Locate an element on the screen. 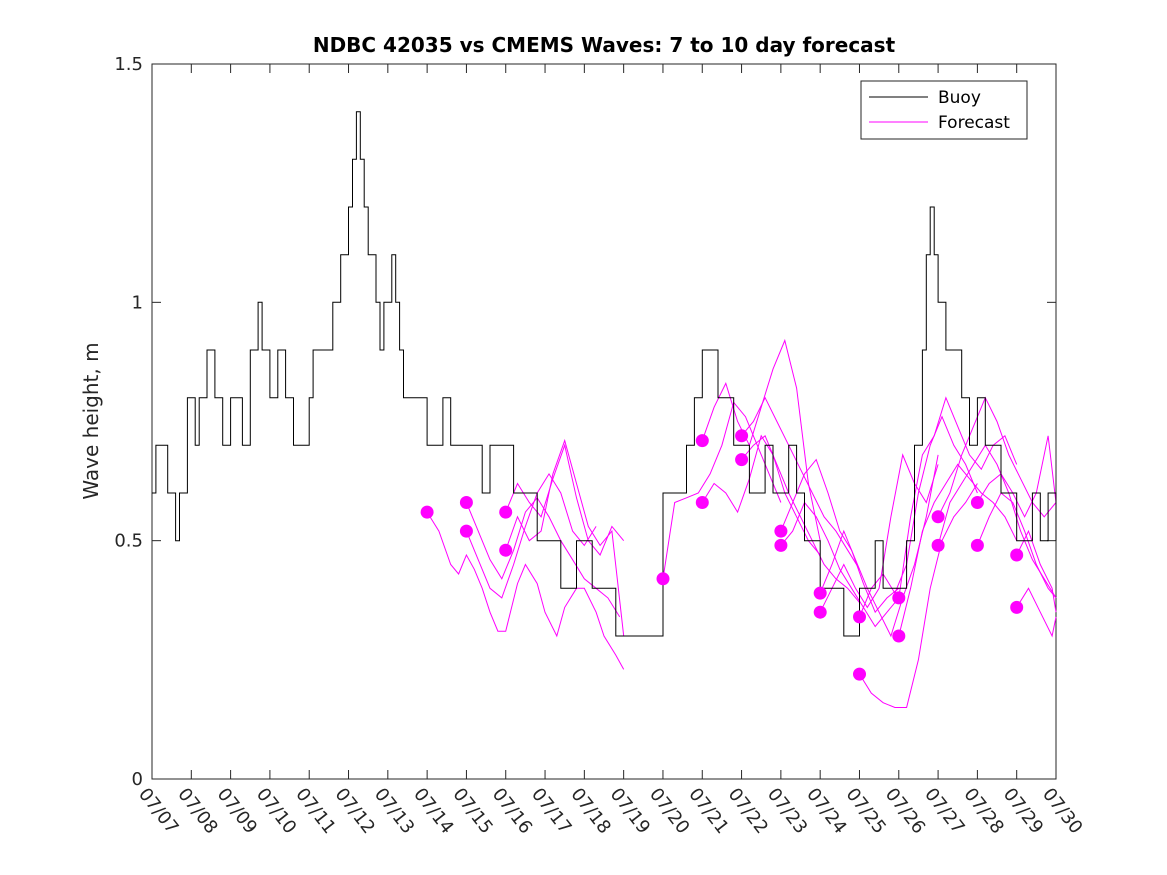 The height and width of the screenshot is (875, 1167). y-tick-label: 0 is located at coordinates (137, 779).